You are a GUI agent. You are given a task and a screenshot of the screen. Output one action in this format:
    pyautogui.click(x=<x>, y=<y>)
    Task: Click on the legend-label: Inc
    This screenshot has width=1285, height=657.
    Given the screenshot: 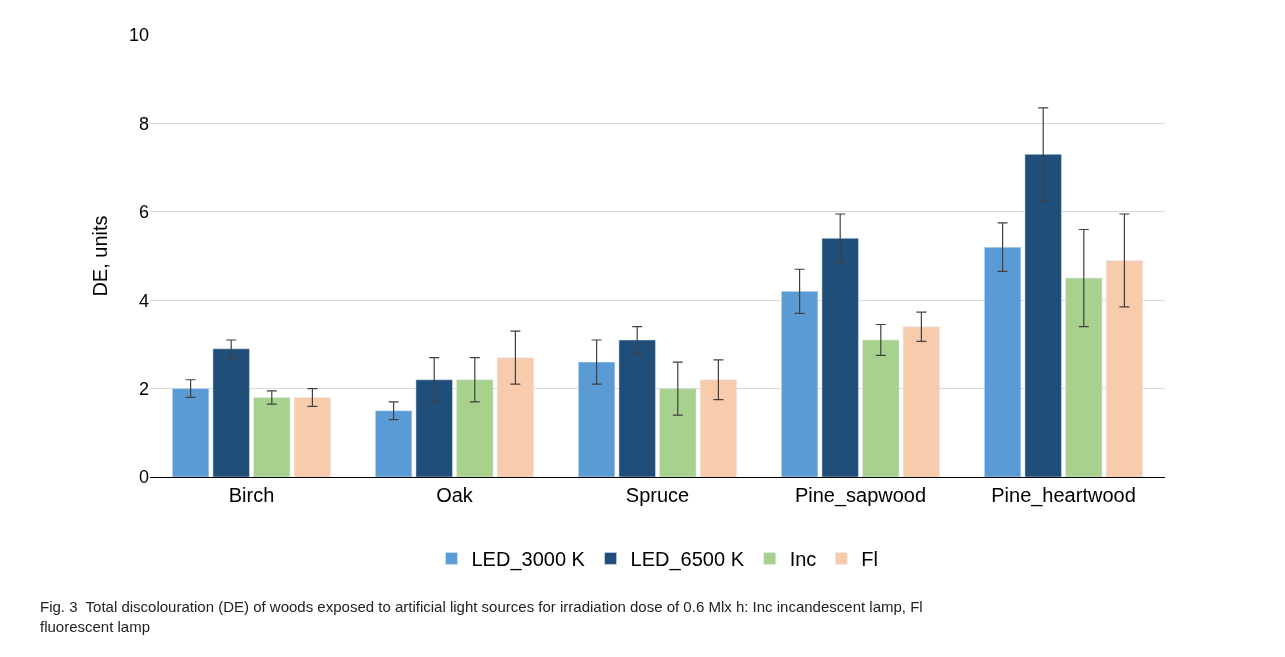 What is the action you would take?
    pyautogui.click(x=803, y=559)
    